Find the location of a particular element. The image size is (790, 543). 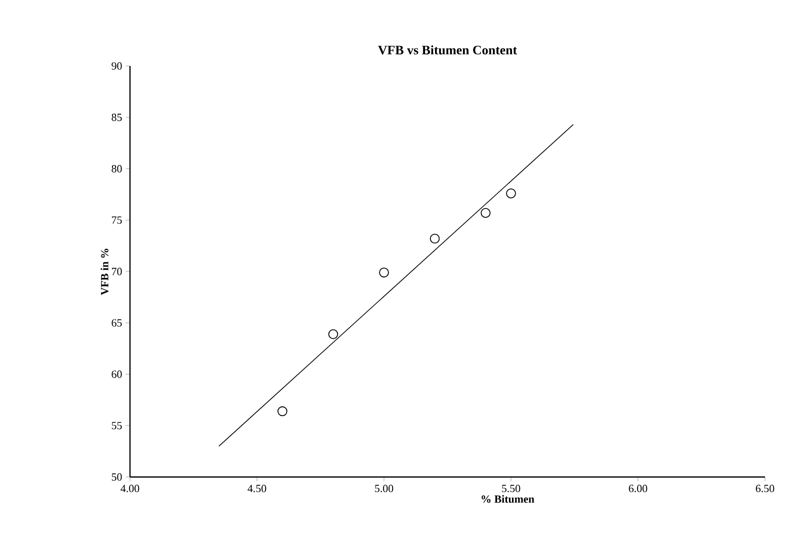

x-tick-label: 5.50 is located at coordinates (511, 488).